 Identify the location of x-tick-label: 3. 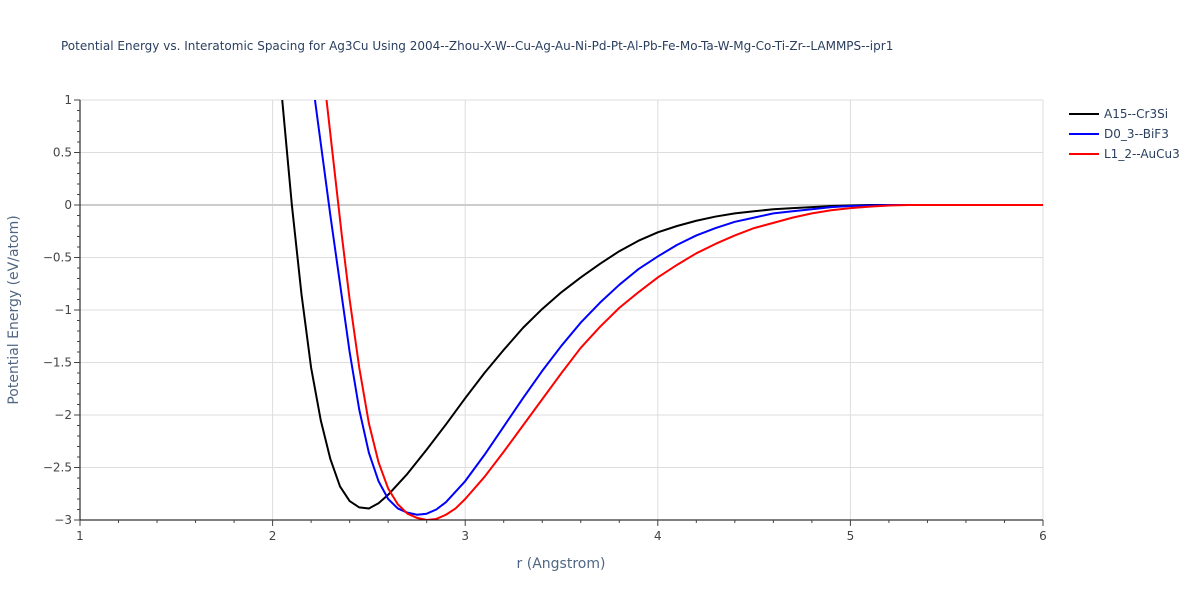
(465, 536).